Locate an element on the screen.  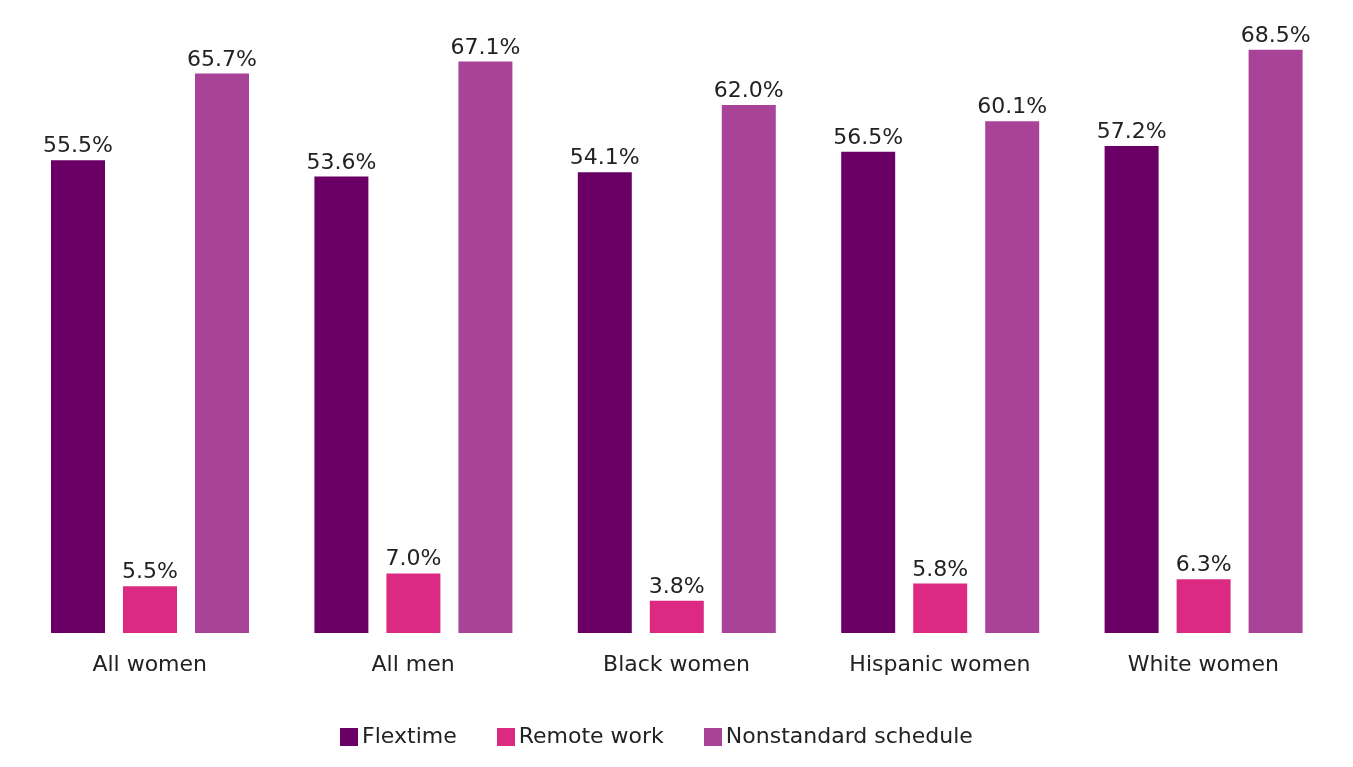
data-label: 55.5% is located at coordinates (78, 145).